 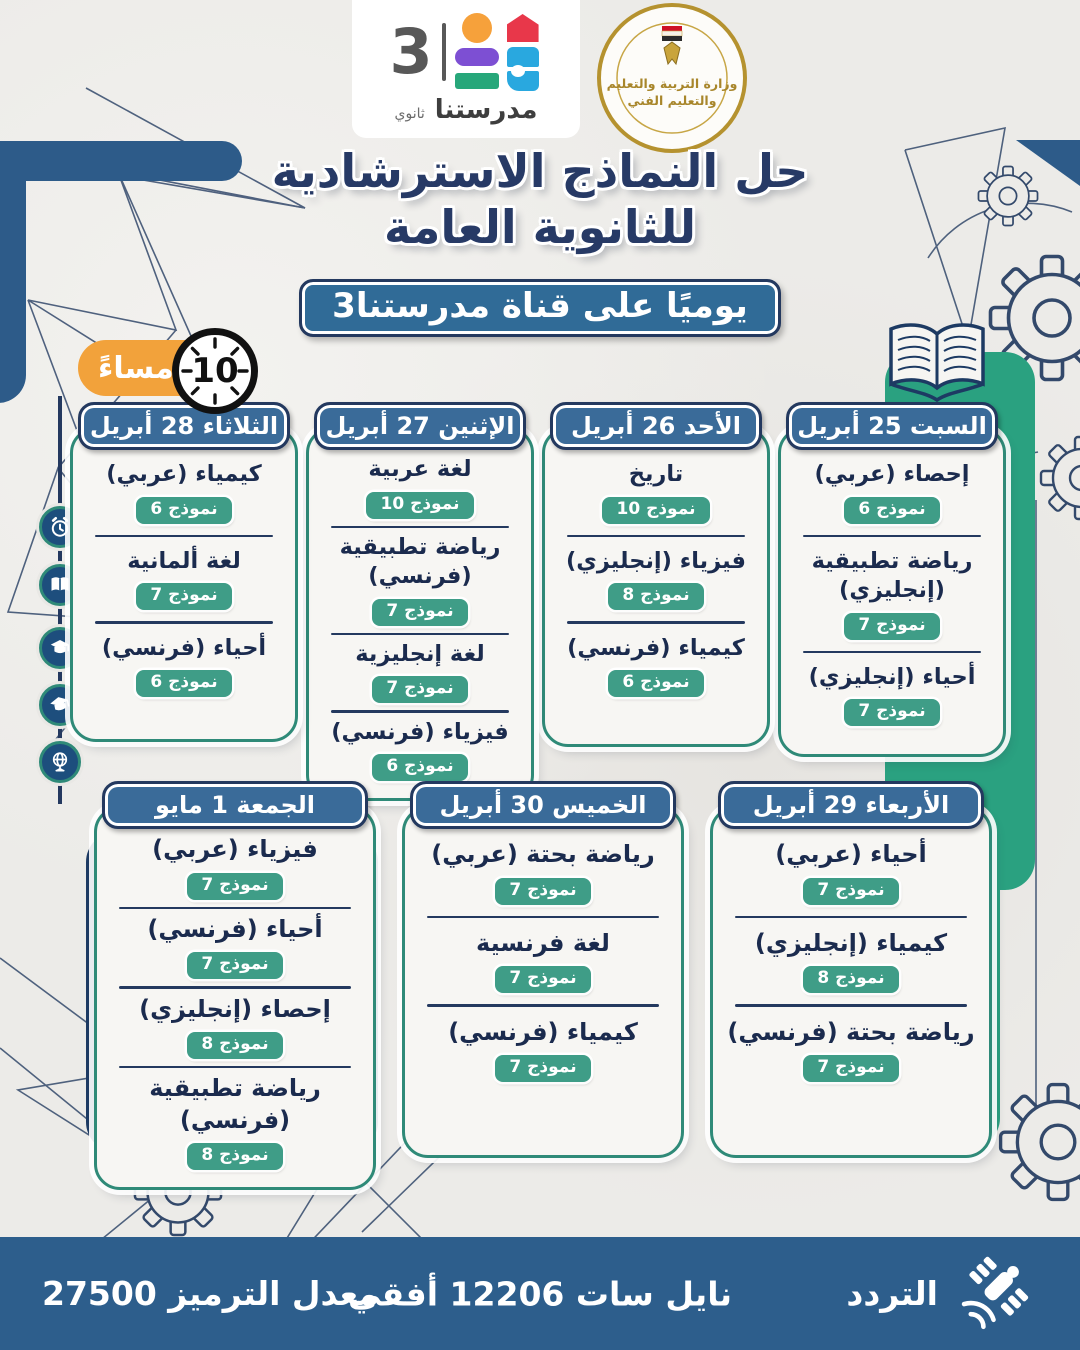 What do you see at coordinates (420, 654) in the screenshot?
I see `subject-name: لغة إنجليزية` at bounding box center [420, 654].